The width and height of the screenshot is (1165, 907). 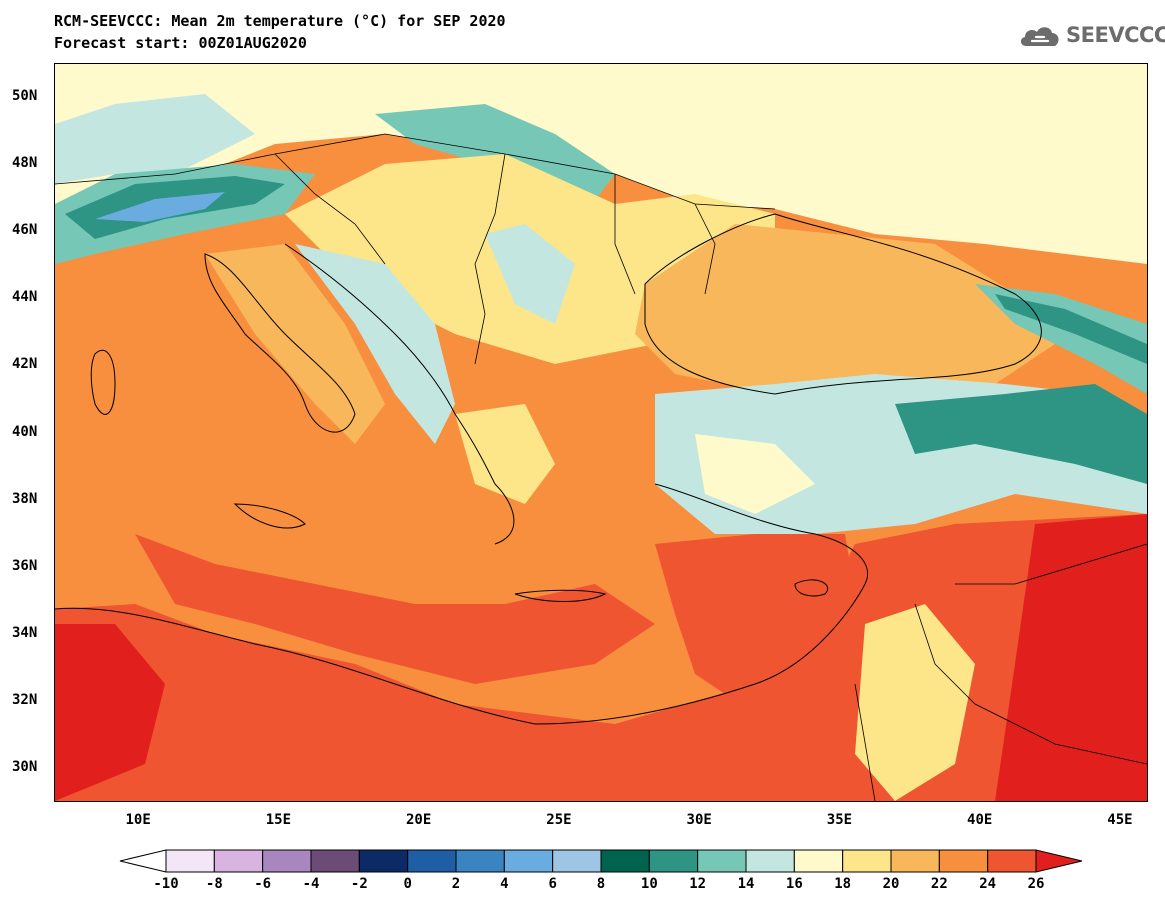 What do you see at coordinates (25, 431) in the screenshot?
I see `lat-tick-label: 40N` at bounding box center [25, 431].